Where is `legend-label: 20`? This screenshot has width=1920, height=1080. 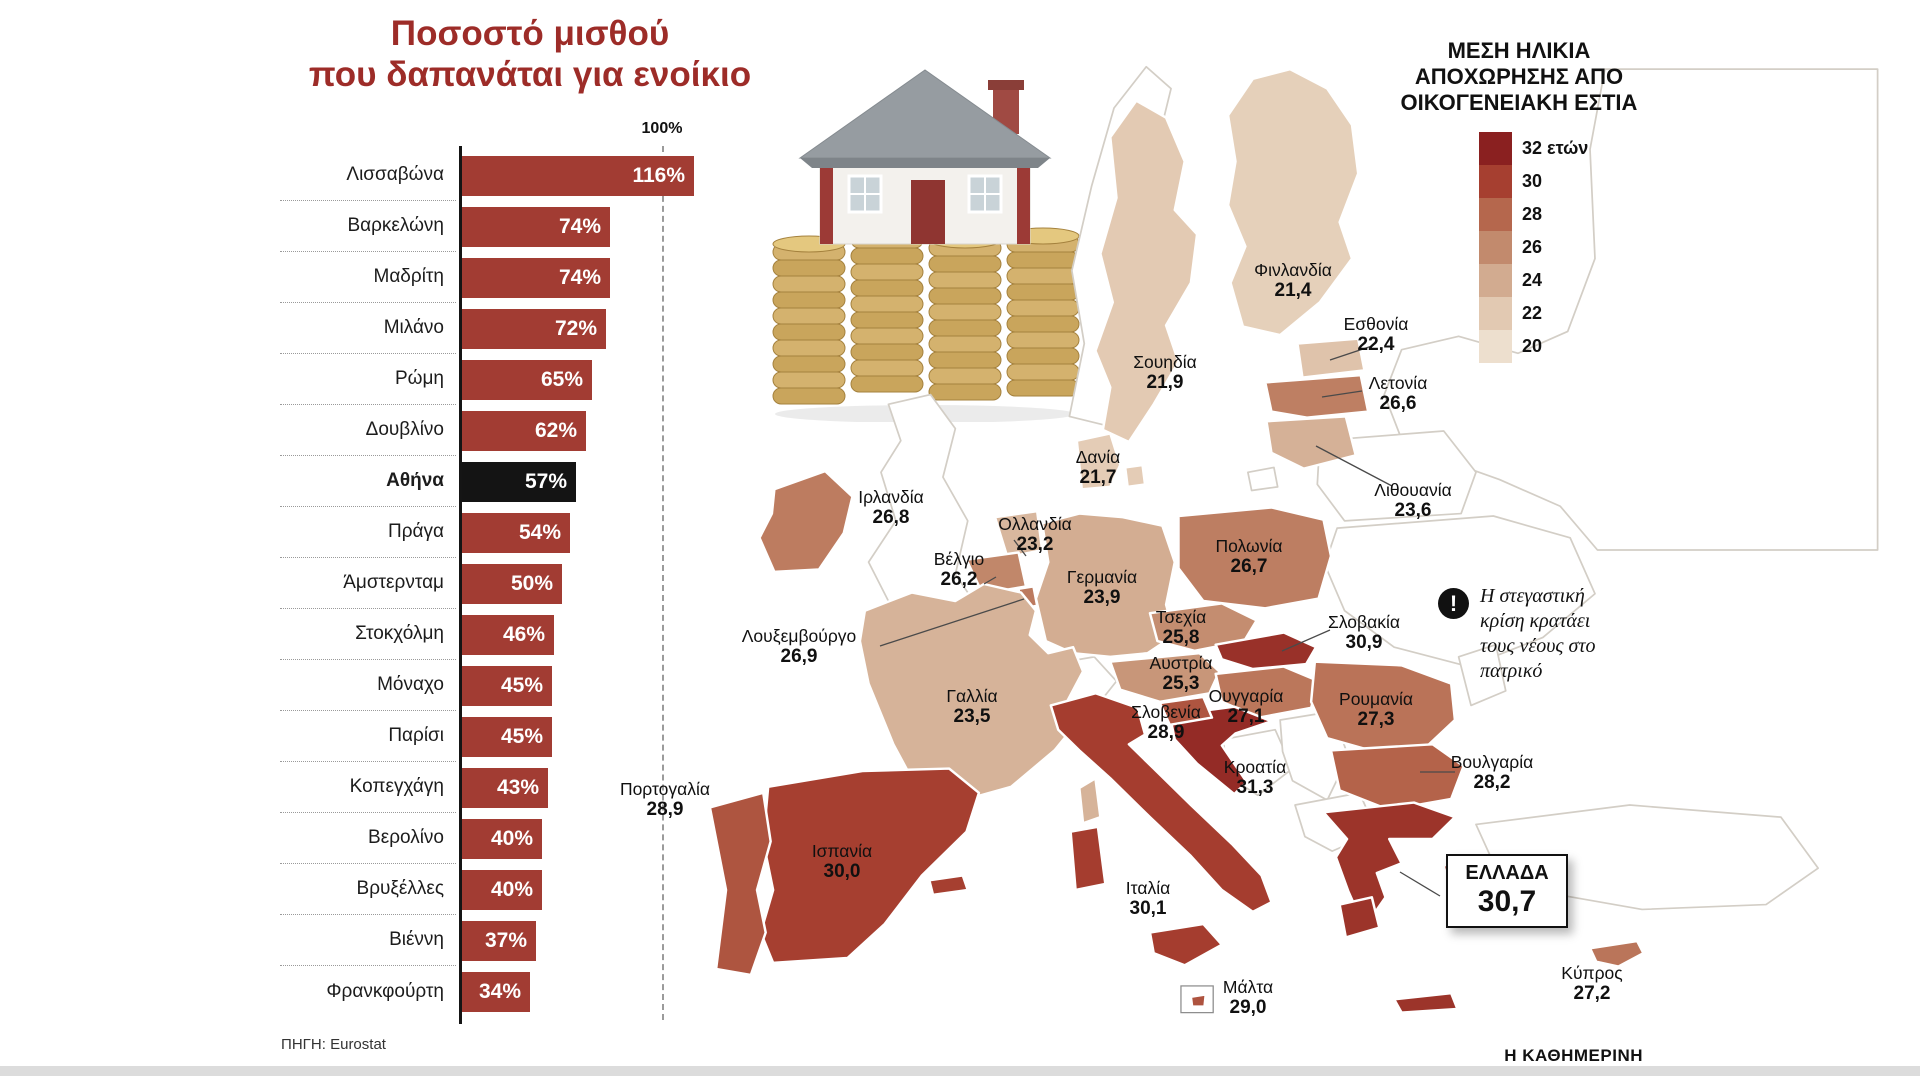
legend-label: 20 is located at coordinates (1532, 346).